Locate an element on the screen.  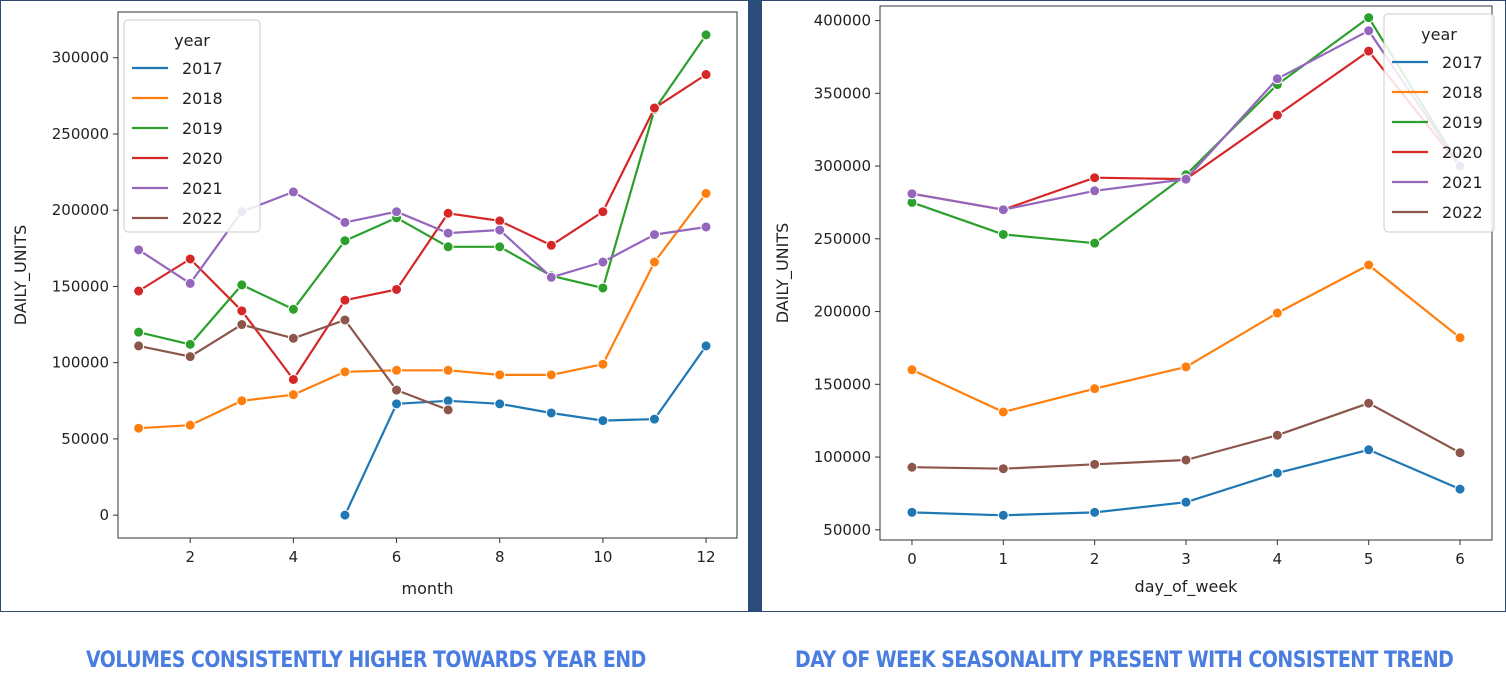
y-tick-label: 150000 is located at coordinates (80, 286).